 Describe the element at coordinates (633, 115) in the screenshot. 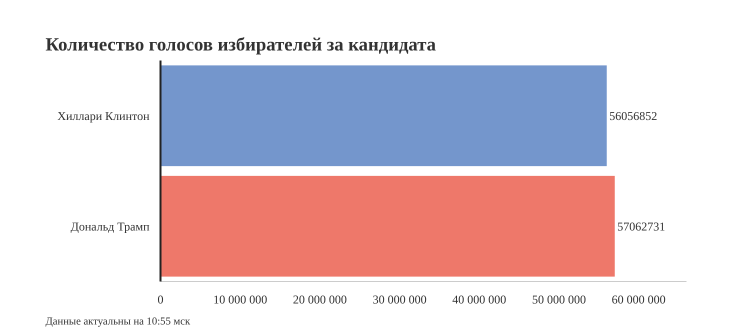

I see `data-label: 56056852` at that location.